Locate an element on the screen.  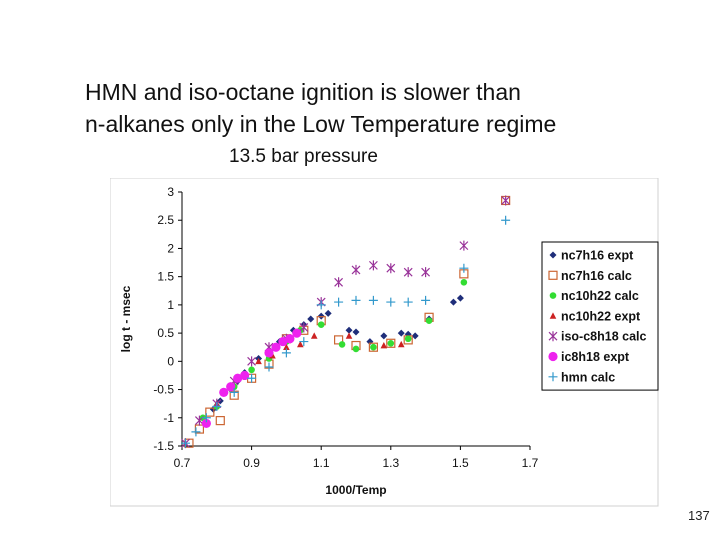
y-tick-label: -0.5 is located at coordinates (163, 390).